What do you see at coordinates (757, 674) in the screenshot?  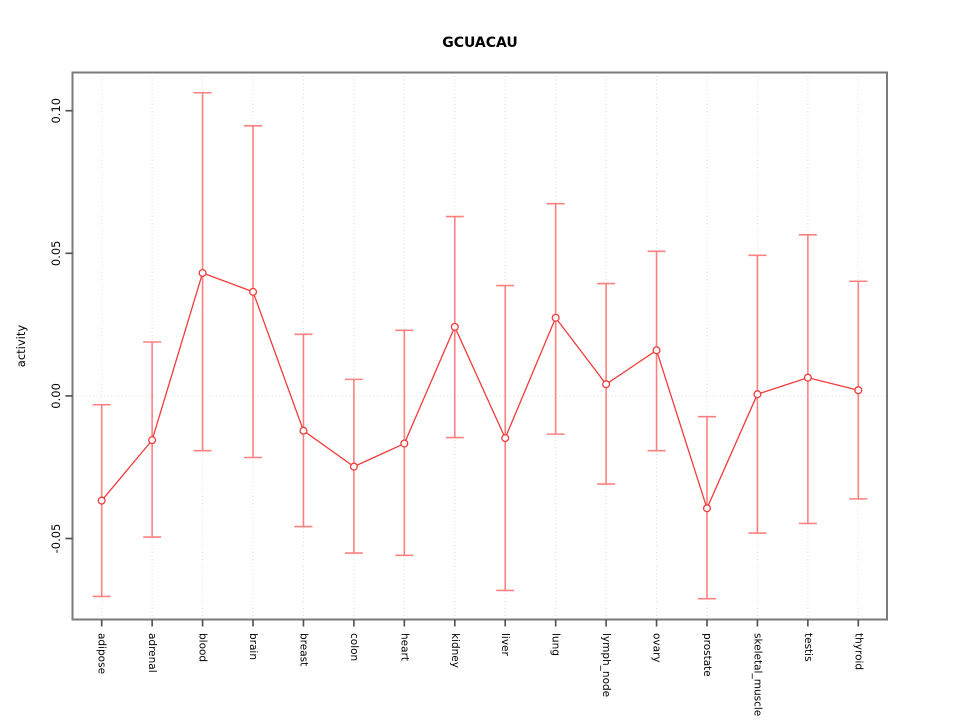 I see `x-tick-label: skeletal_muscle` at bounding box center [757, 674].